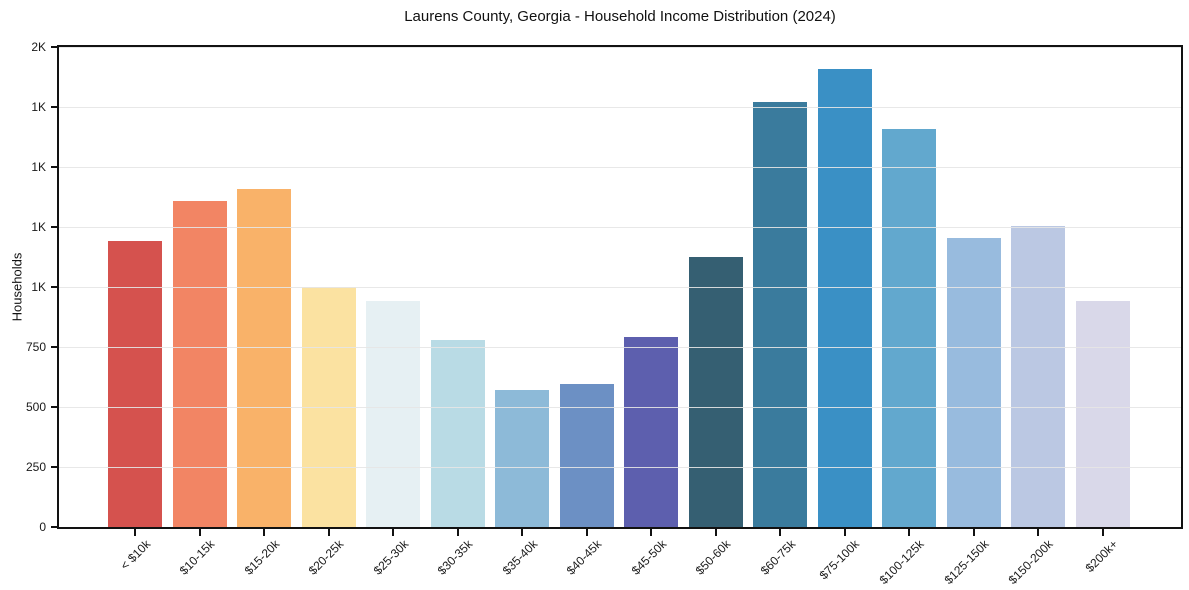 The height and width of the screenshot is (590, 1189). I want to click on y-tick-label: 2K, so click(38, 47).